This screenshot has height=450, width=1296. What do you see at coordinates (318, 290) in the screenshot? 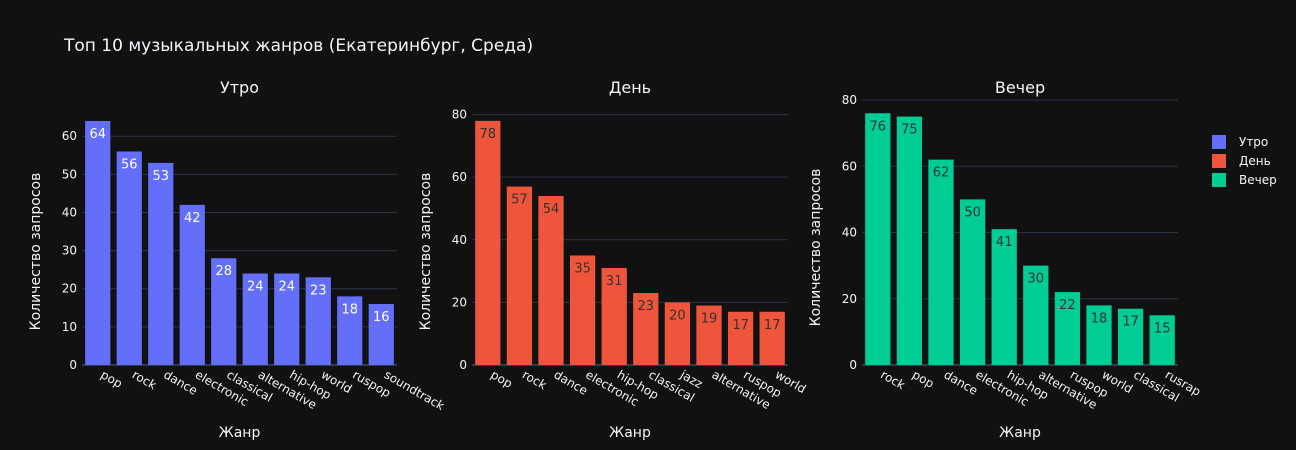
I see `bar-value-label: 23` at bounding box center [318, 290].